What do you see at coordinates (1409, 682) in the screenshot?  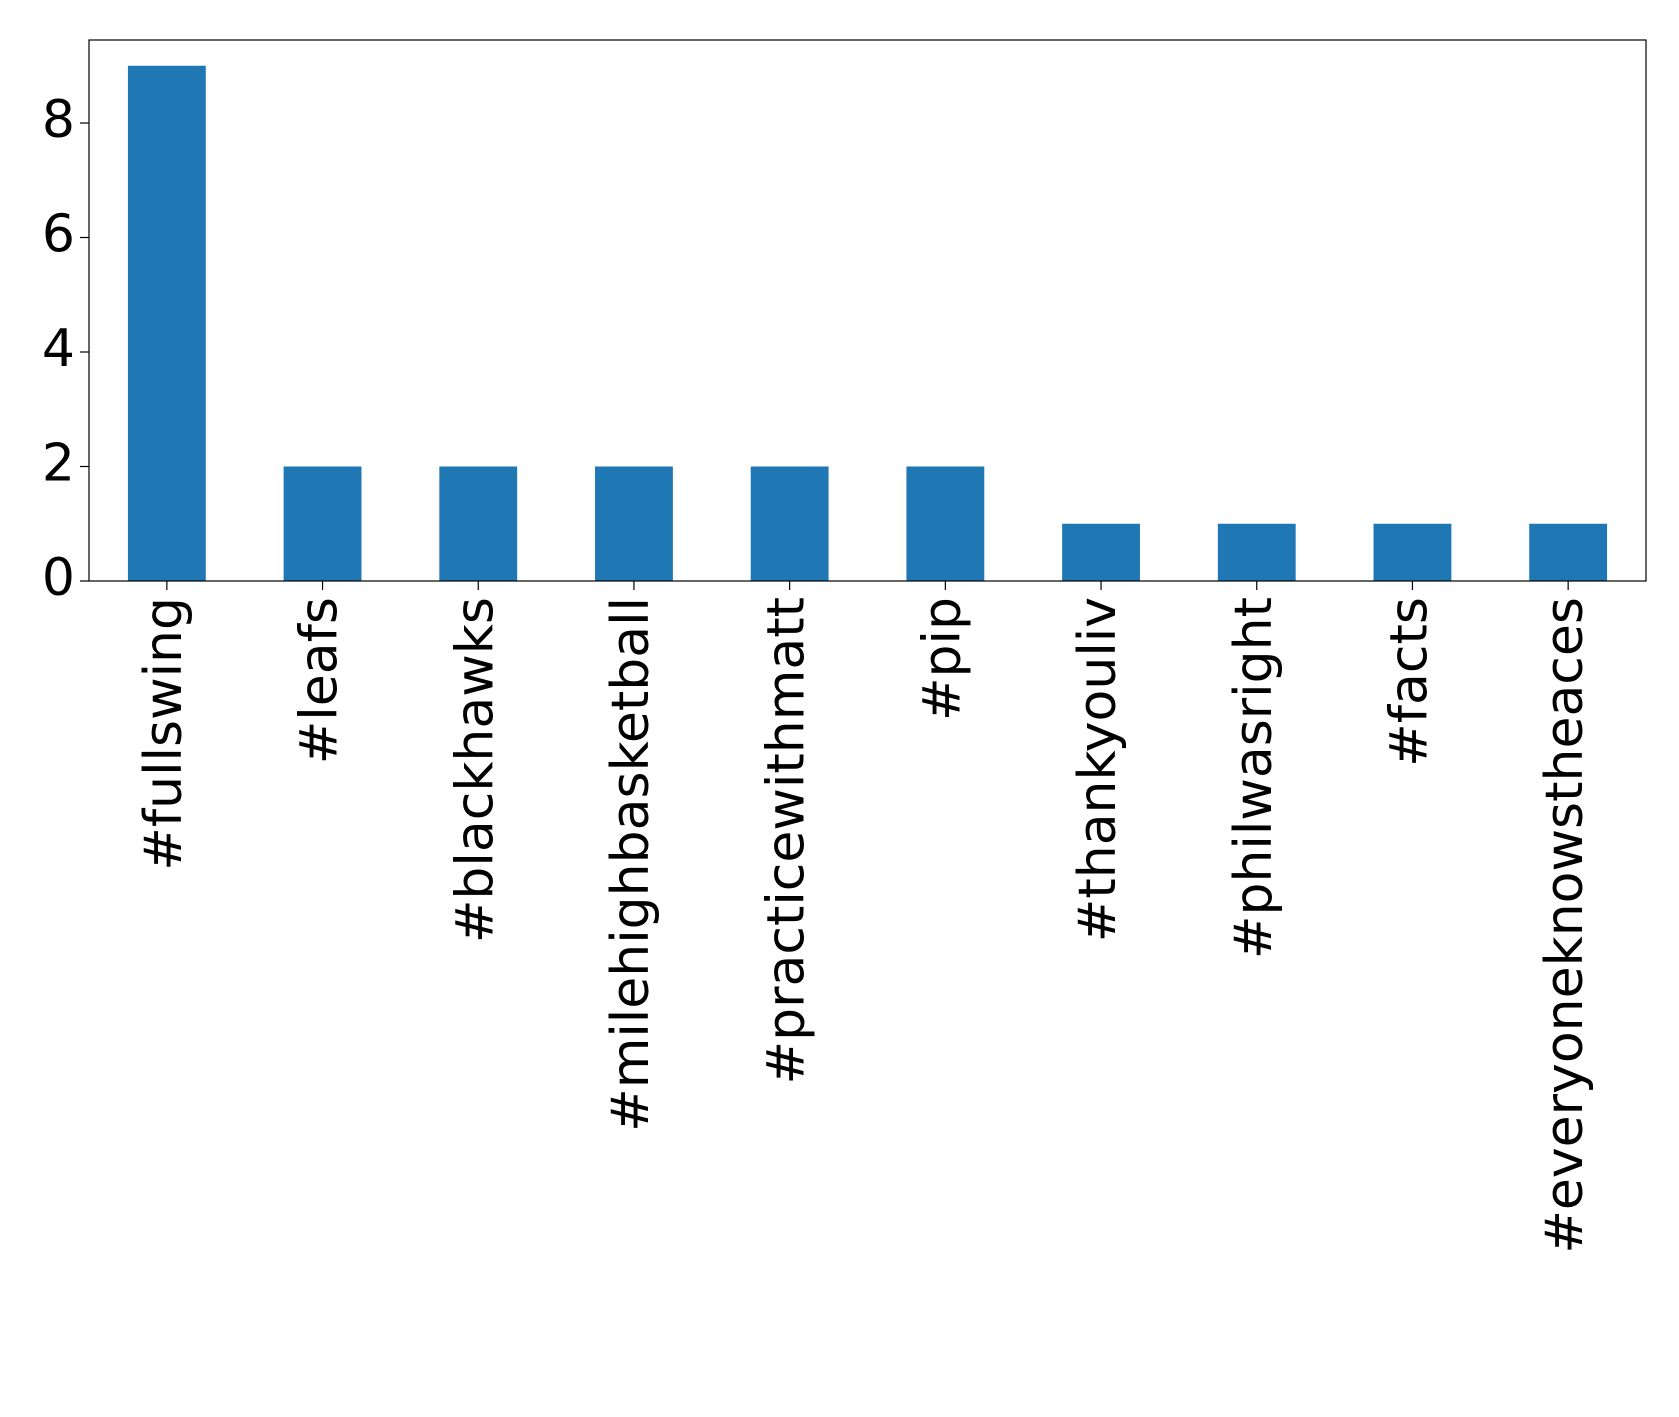 I see `x-tick-label: #facts` at bounding box center [1409, 682].